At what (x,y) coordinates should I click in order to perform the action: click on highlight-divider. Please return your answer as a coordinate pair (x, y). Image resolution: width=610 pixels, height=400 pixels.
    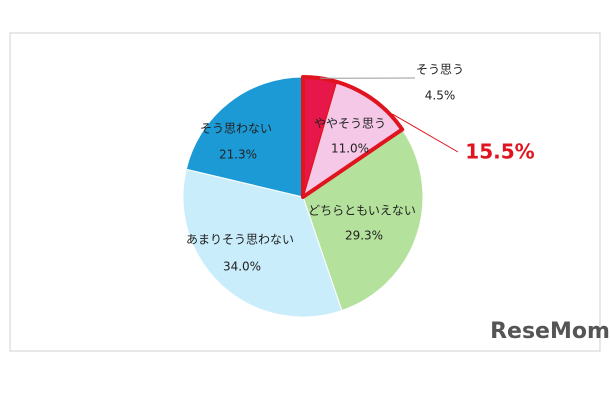
    Looking at the image, I should click on (320, 139).